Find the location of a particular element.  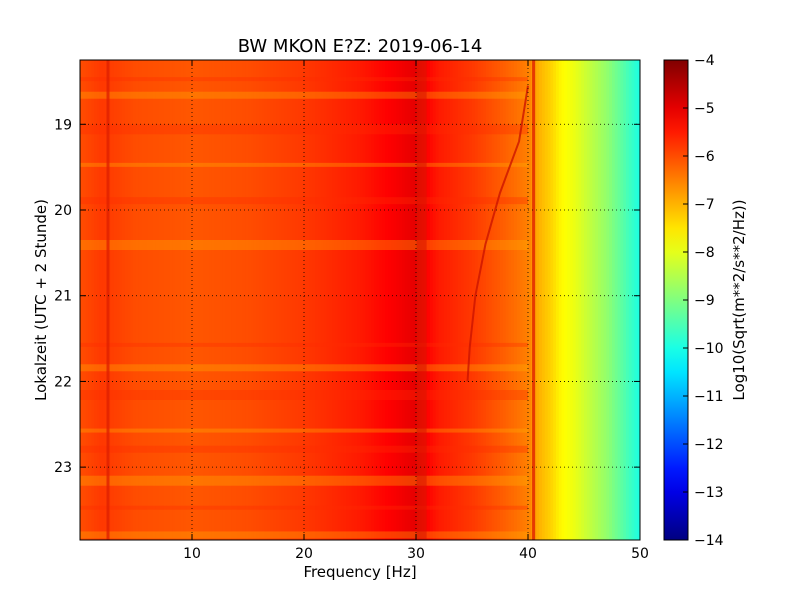

colorbar-tick-label: −6 is located at coordinates (704, 157).